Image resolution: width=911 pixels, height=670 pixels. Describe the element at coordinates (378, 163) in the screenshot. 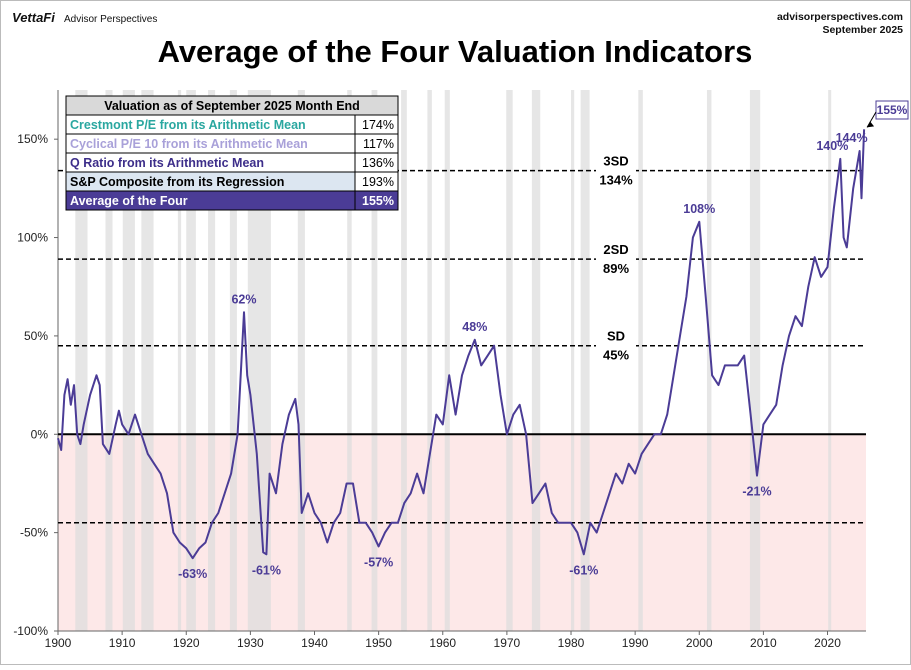

I see `table-row-value: 136%` at that location.